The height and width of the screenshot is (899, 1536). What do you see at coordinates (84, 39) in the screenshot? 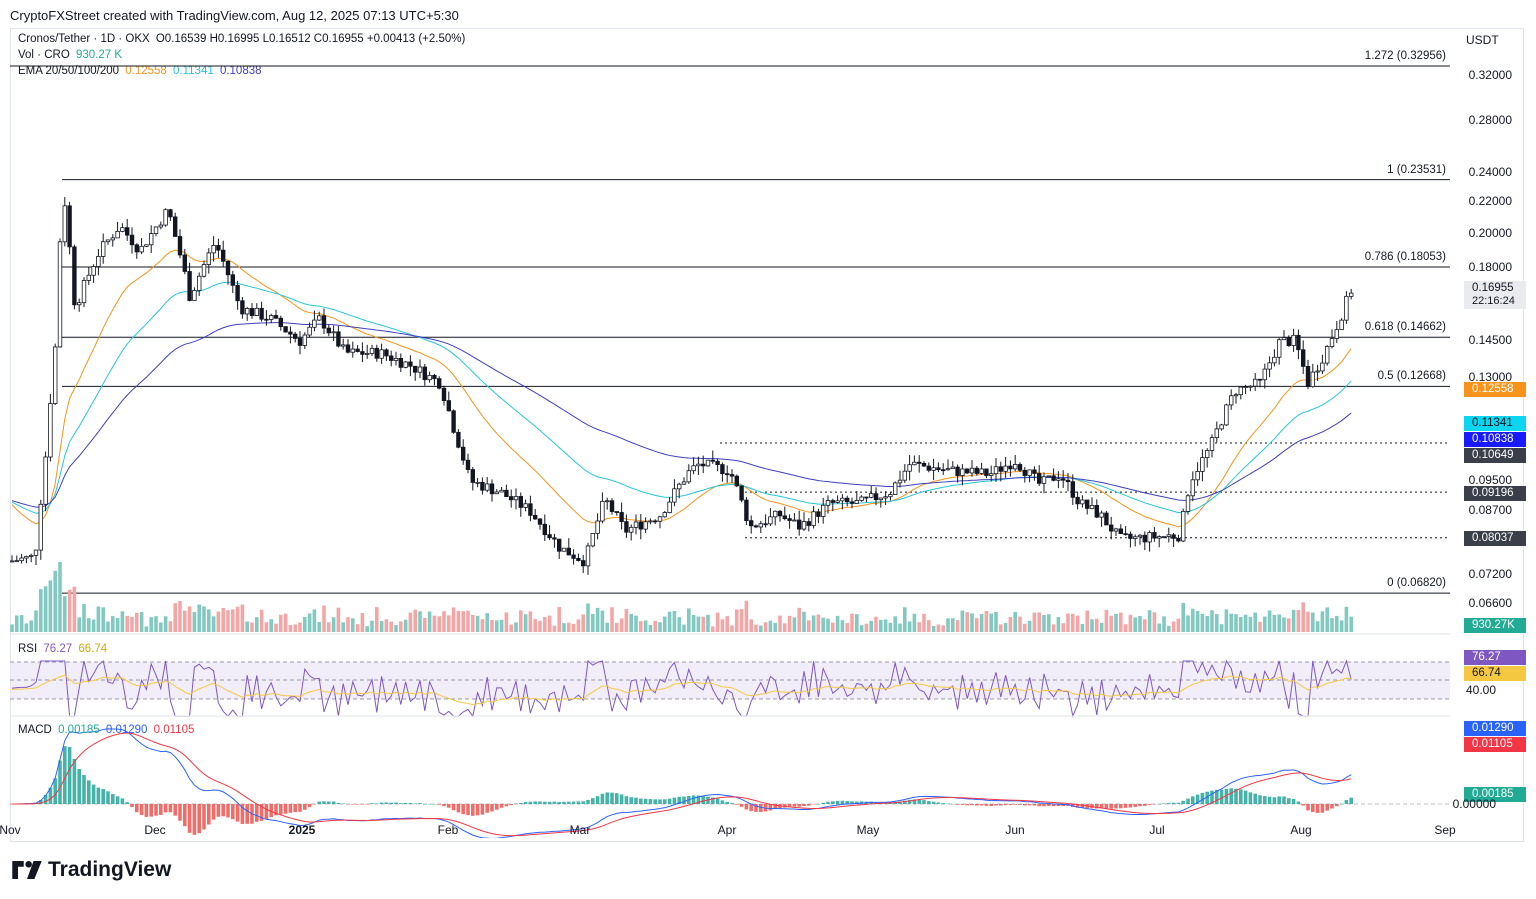
I see `symbol-name: Cronos/Tether · 1D · OKX` at bounding box center [84, 39].